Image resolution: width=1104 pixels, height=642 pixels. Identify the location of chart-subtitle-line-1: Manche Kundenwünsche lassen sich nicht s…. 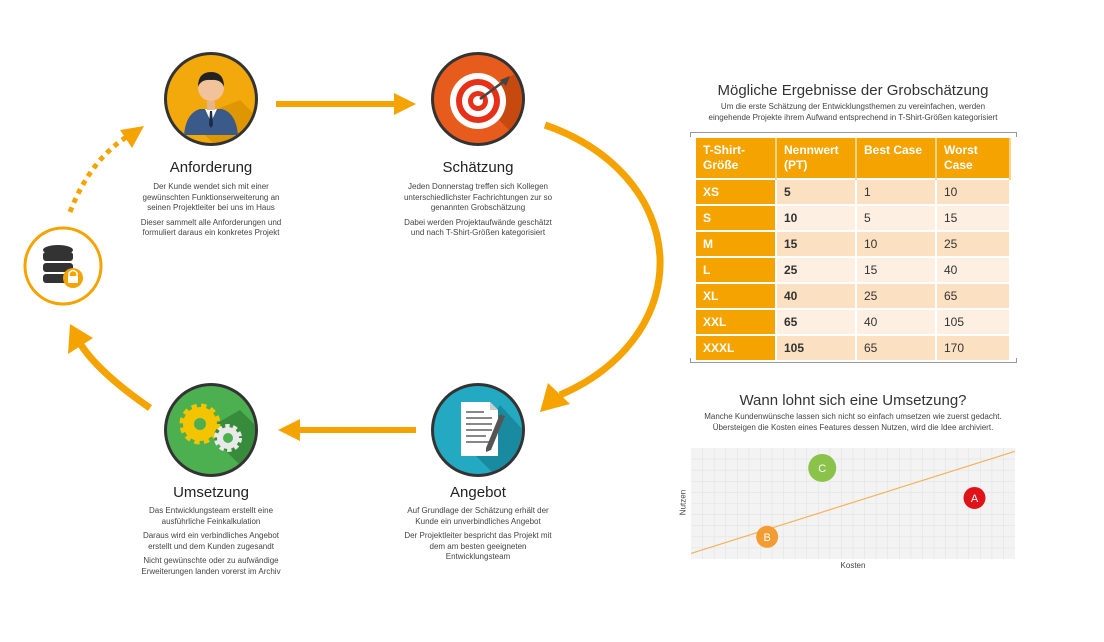
(853, 416).